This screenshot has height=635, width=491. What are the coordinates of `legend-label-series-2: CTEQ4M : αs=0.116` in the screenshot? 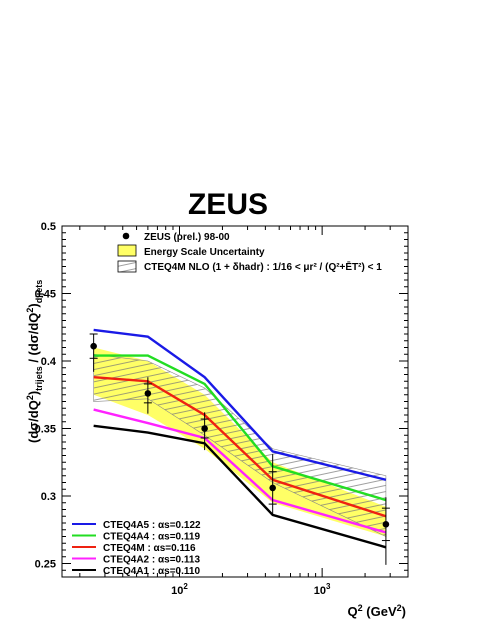 It's located at (149, 548).